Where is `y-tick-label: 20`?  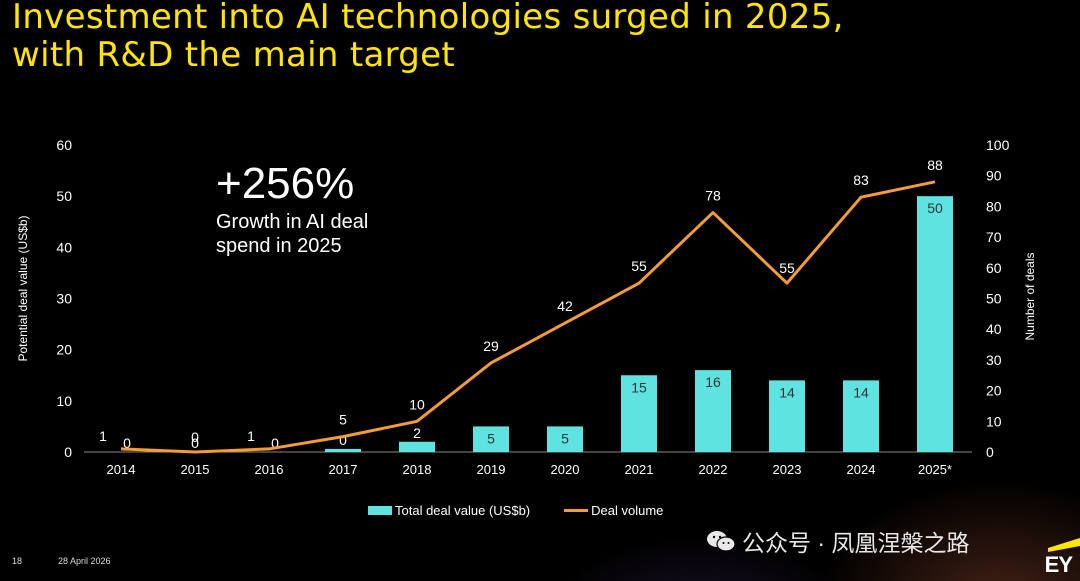
y-tick-label: 20 is located at coordinates (64, 350).